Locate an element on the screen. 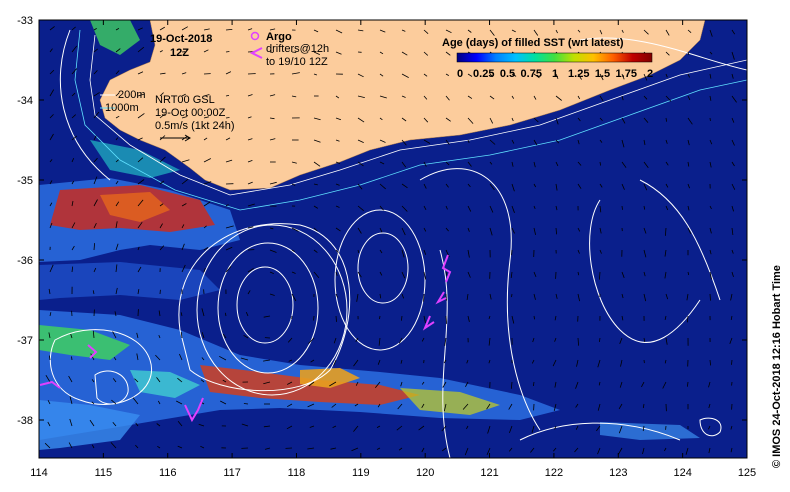  colorbar-tick-label: 1.25 is located at coordinates (578, 74).